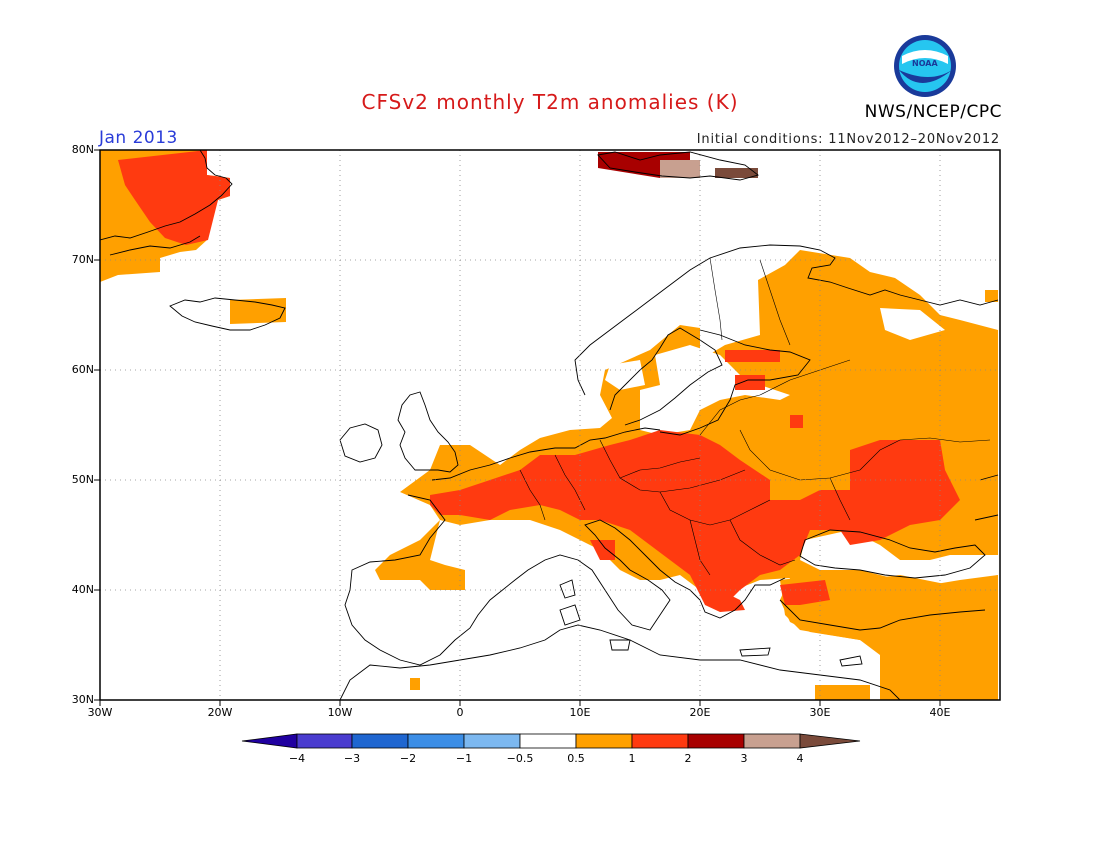 The height and width of the screenshot is (850, 1100). I want to click on colorbar-label: 0.5, so click(576, 758).